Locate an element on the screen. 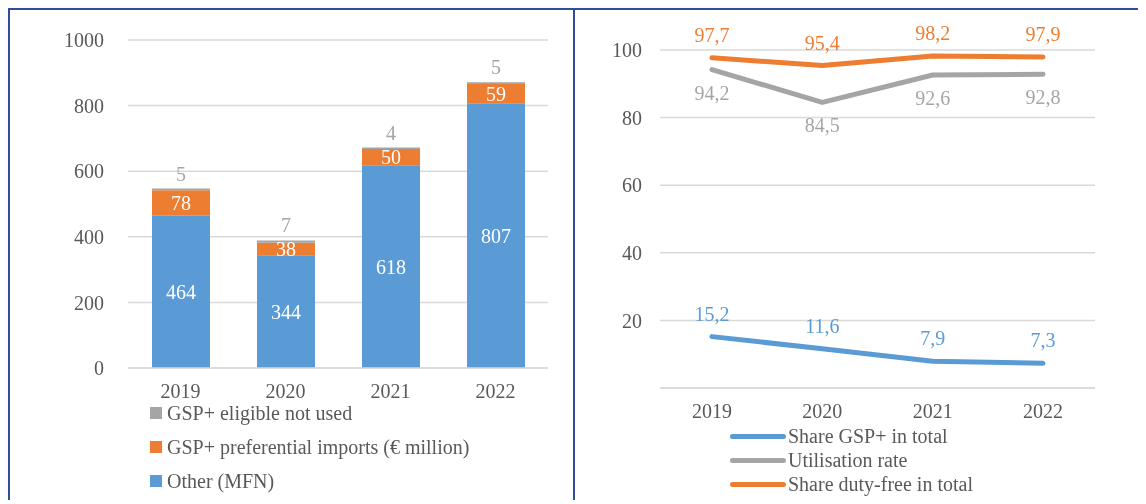 The width and height of the screenshot is (1146, 504). legend-label: Other (MFN) is located at coordinates (221, 481).